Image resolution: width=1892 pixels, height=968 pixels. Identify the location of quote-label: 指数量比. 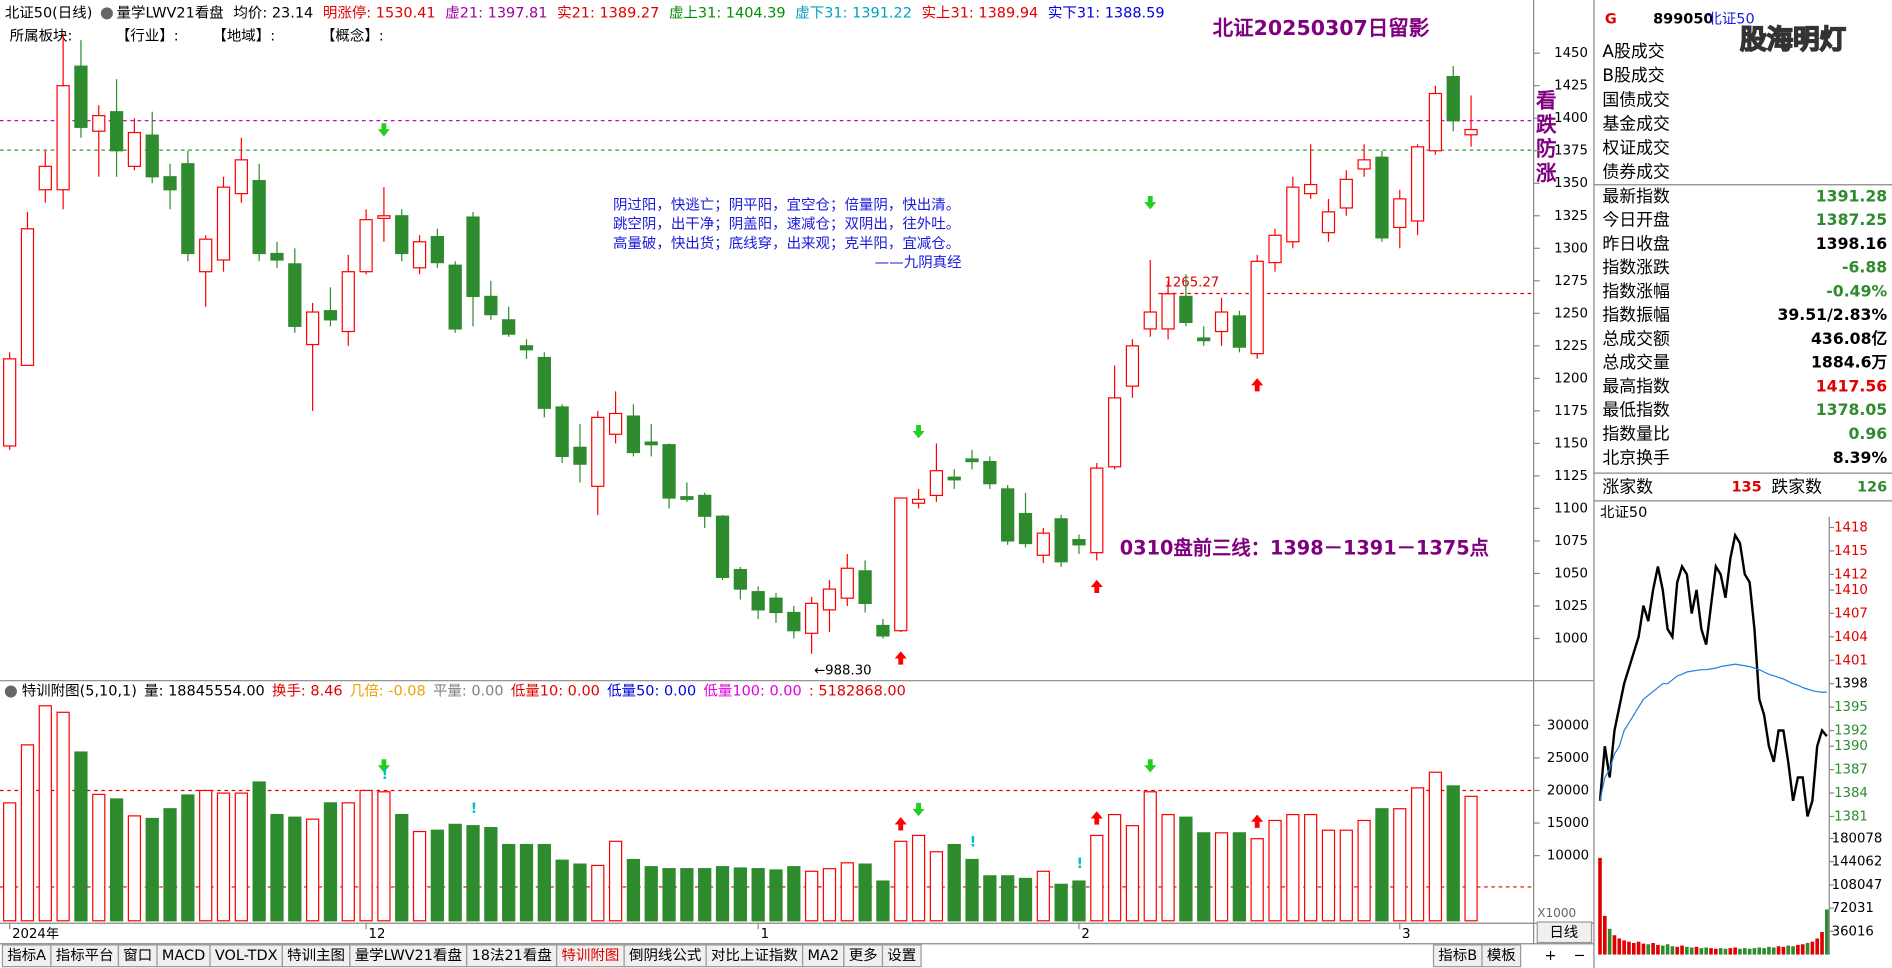
(1636, 434).